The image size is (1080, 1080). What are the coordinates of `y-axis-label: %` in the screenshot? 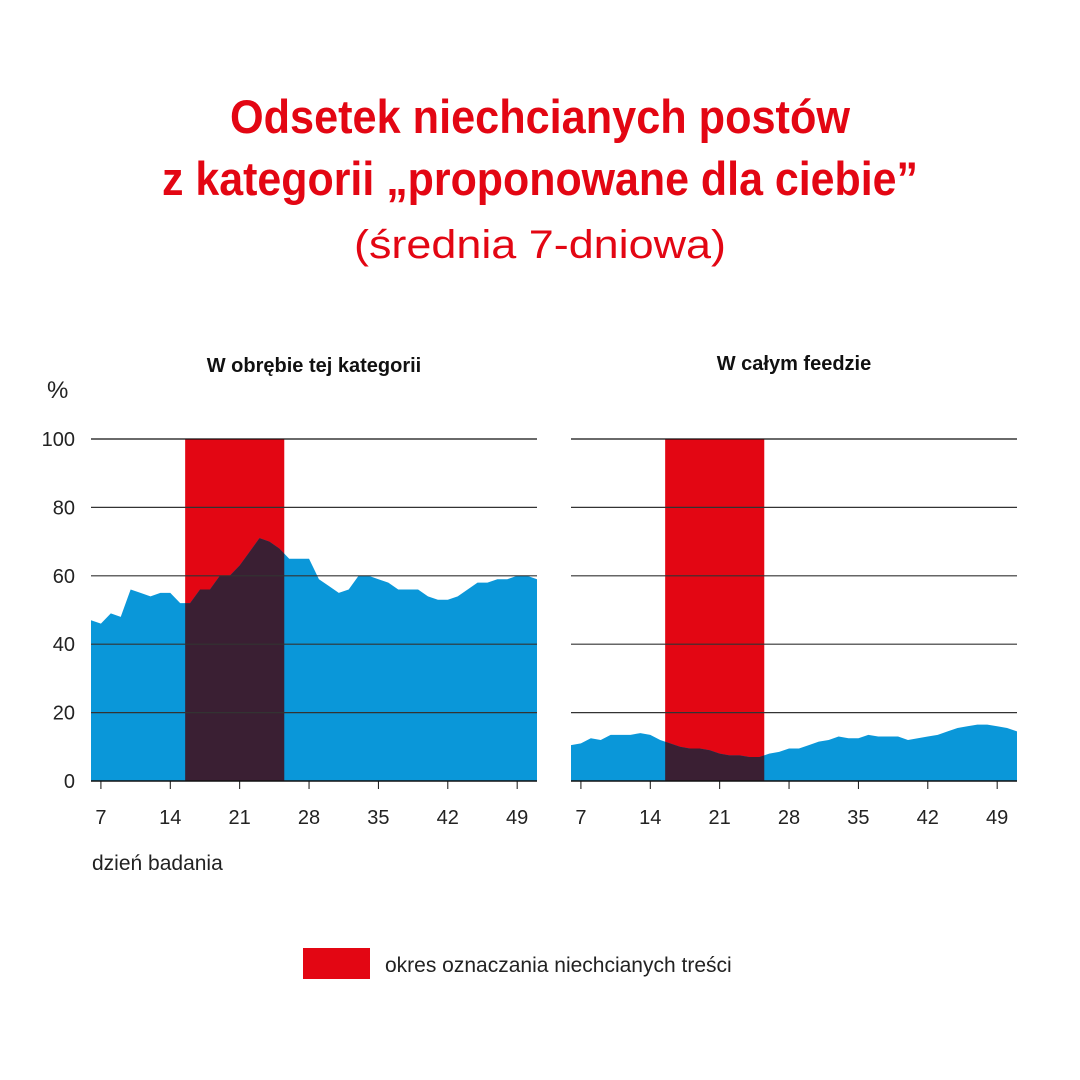 It's located at (57, 390).